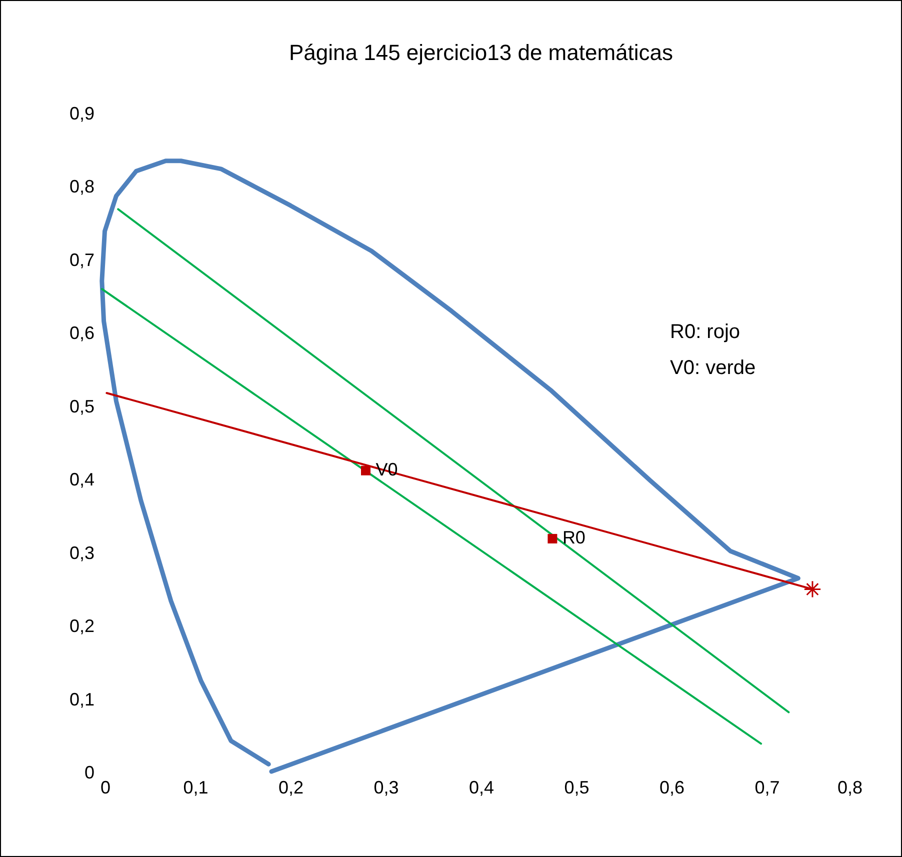  Describe the element at coordinates (81, 186) in the screenshot. I see `y-tick-label: 0,8` at that location.